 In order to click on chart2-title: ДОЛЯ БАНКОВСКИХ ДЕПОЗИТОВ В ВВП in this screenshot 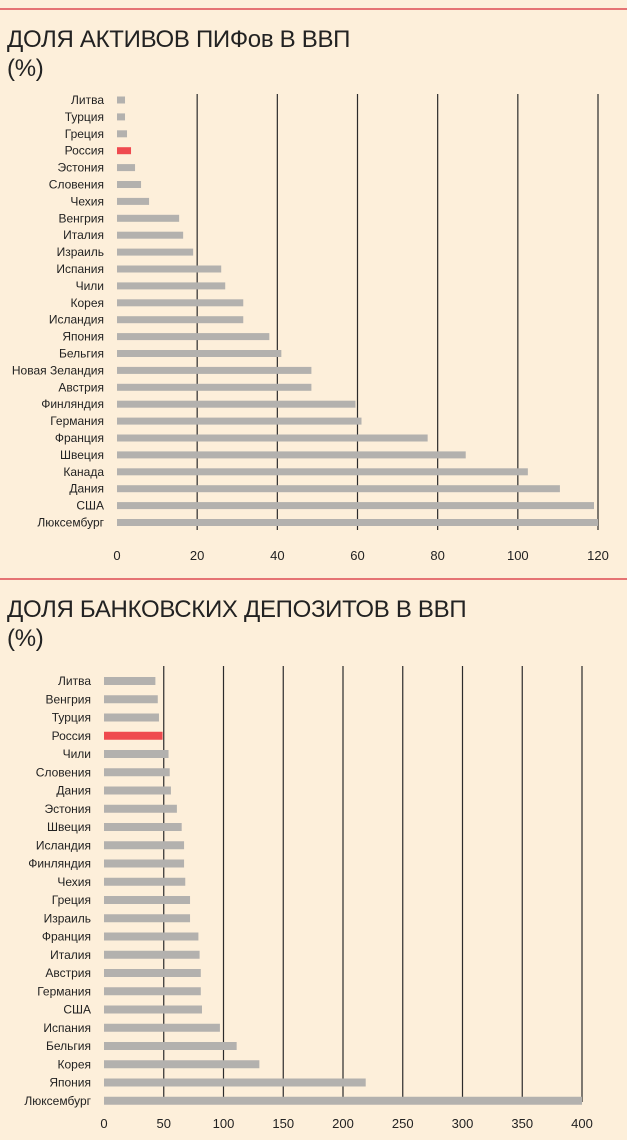, I will do `click(237, 609)`.